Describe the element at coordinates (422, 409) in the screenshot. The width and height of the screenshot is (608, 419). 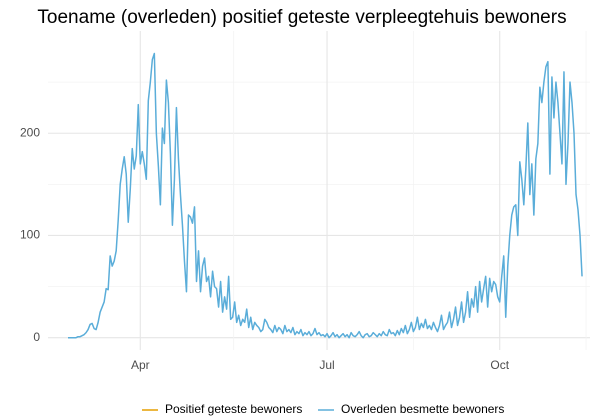
I see `legend-label: Overleden besmette bewoners` at that location.